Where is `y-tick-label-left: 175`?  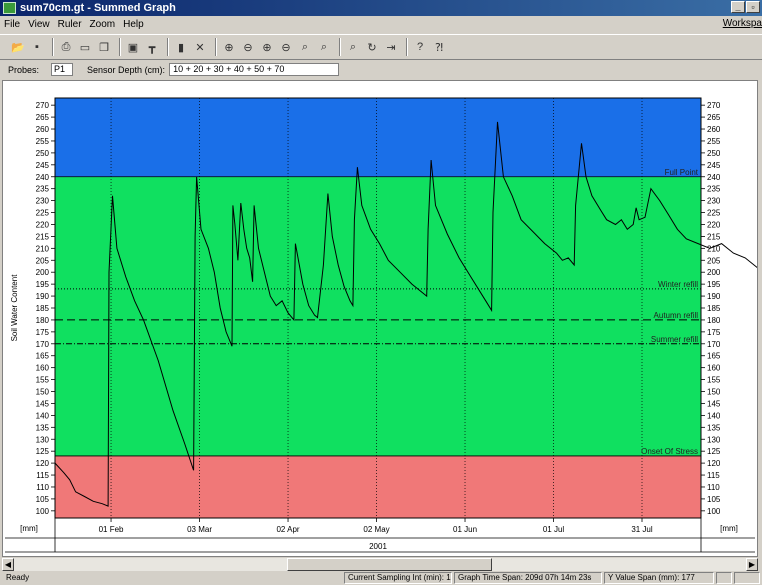 y-tick-label-left: 175 is located at coordinates (43, 332).